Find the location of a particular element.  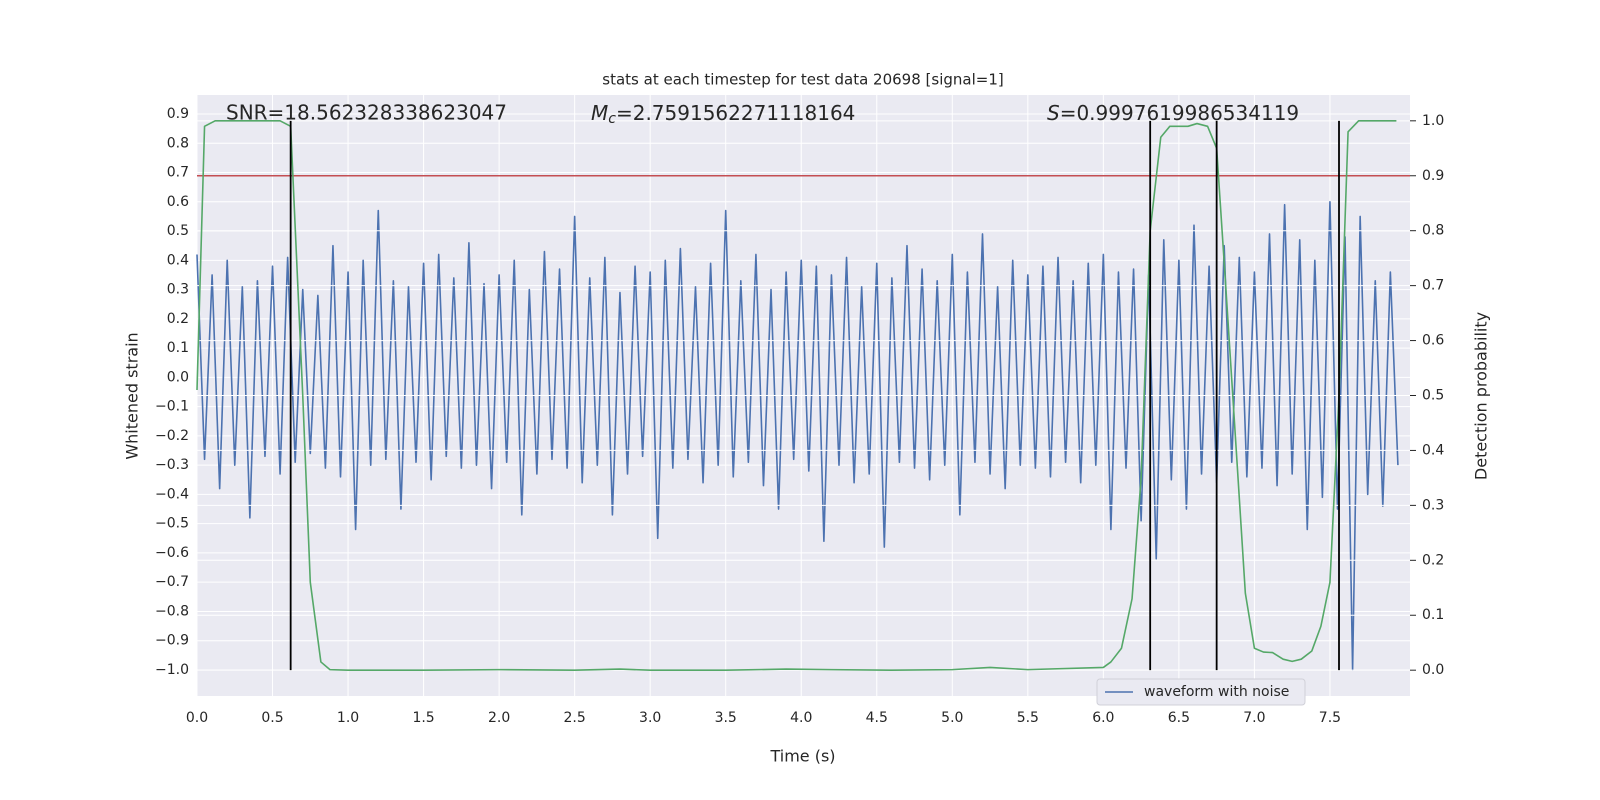

mc-value: =2.7591562271118164 is located at coordinates (735, 113).